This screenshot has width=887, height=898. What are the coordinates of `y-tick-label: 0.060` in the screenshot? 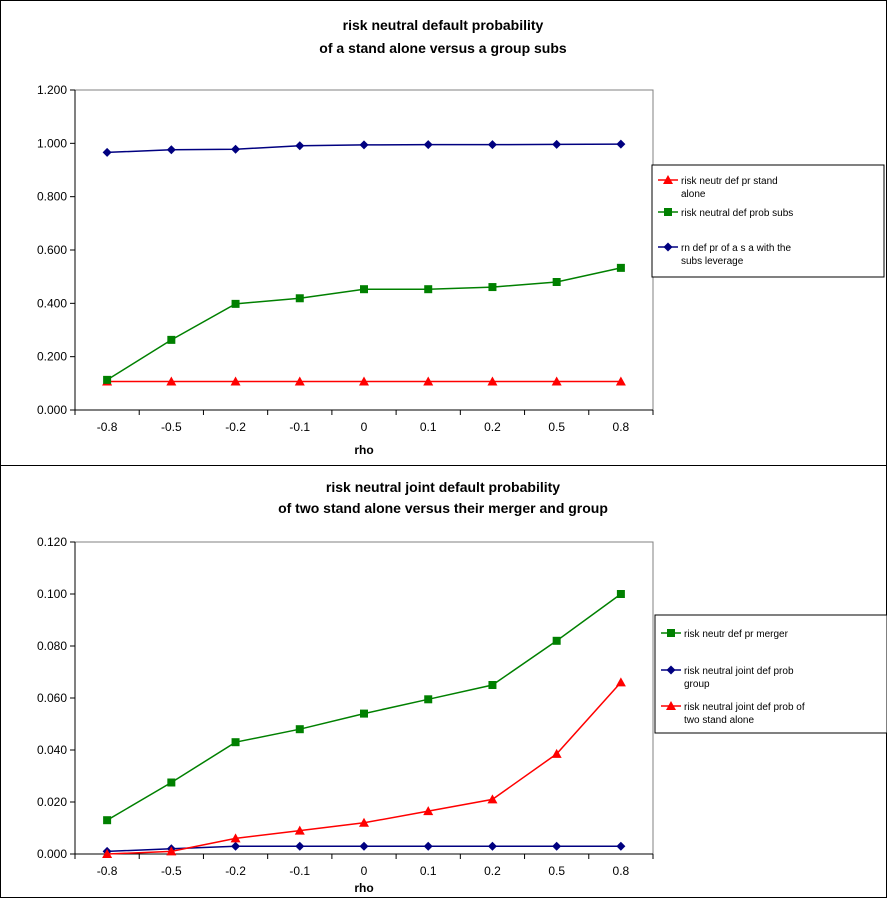 It's located at (52, 698).